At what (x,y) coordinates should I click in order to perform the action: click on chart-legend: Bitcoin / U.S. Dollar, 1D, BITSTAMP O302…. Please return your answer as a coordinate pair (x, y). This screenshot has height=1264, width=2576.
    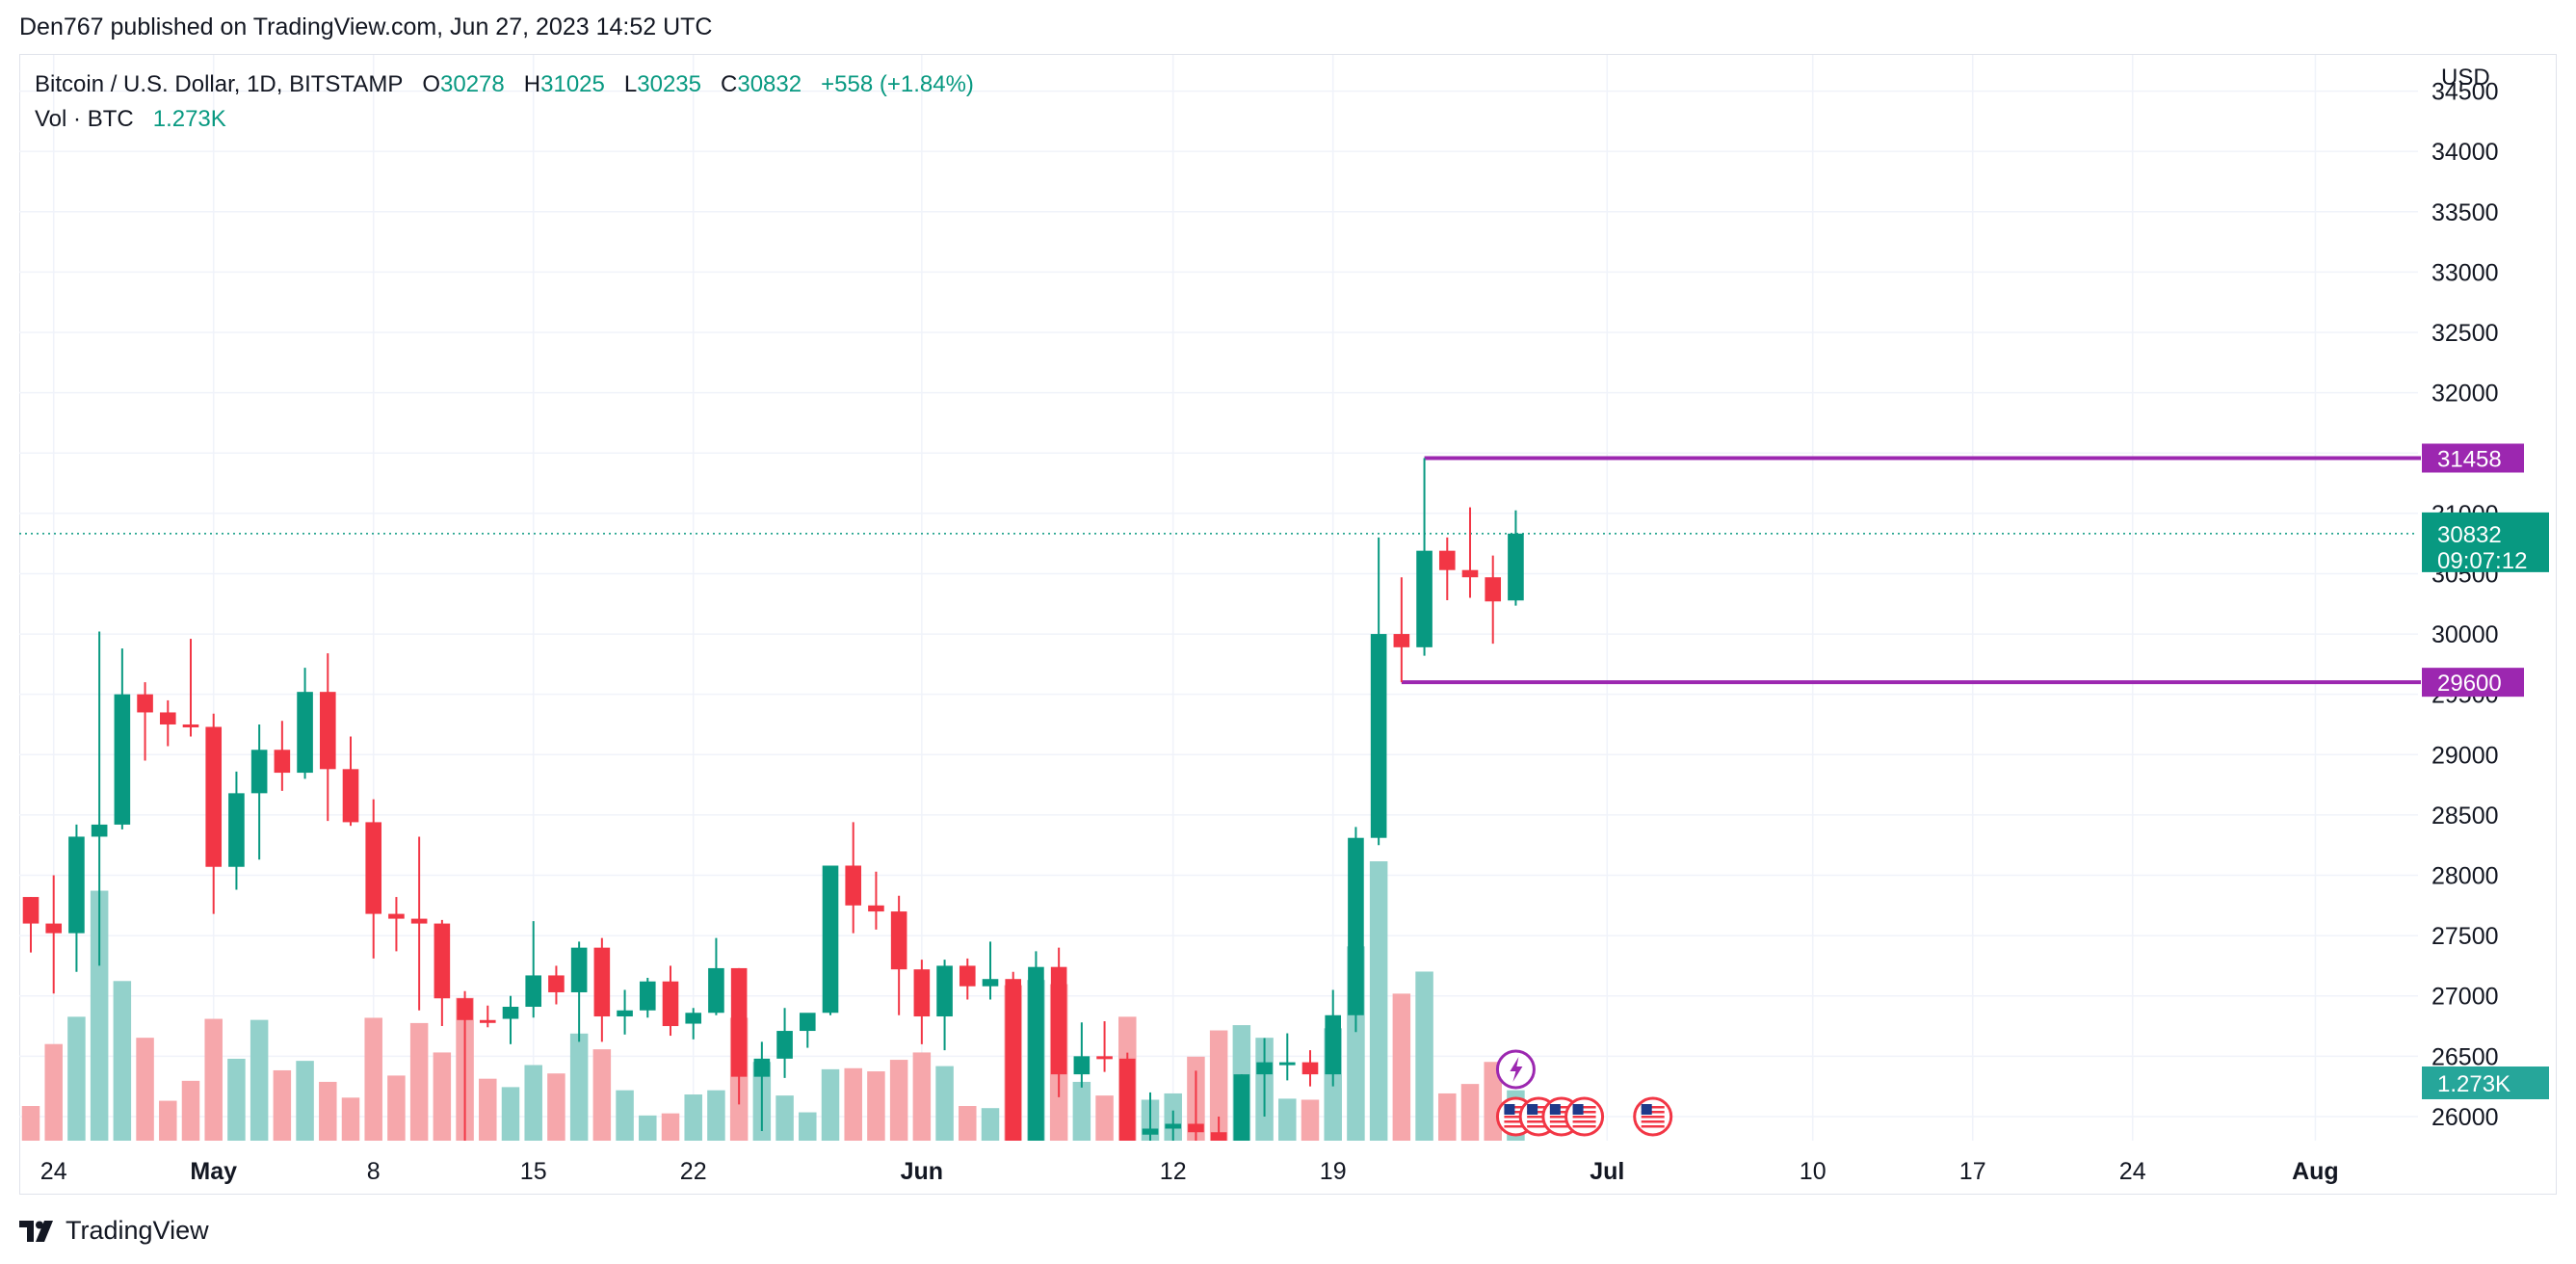
    Looking at the image, I should click on (505, 102).